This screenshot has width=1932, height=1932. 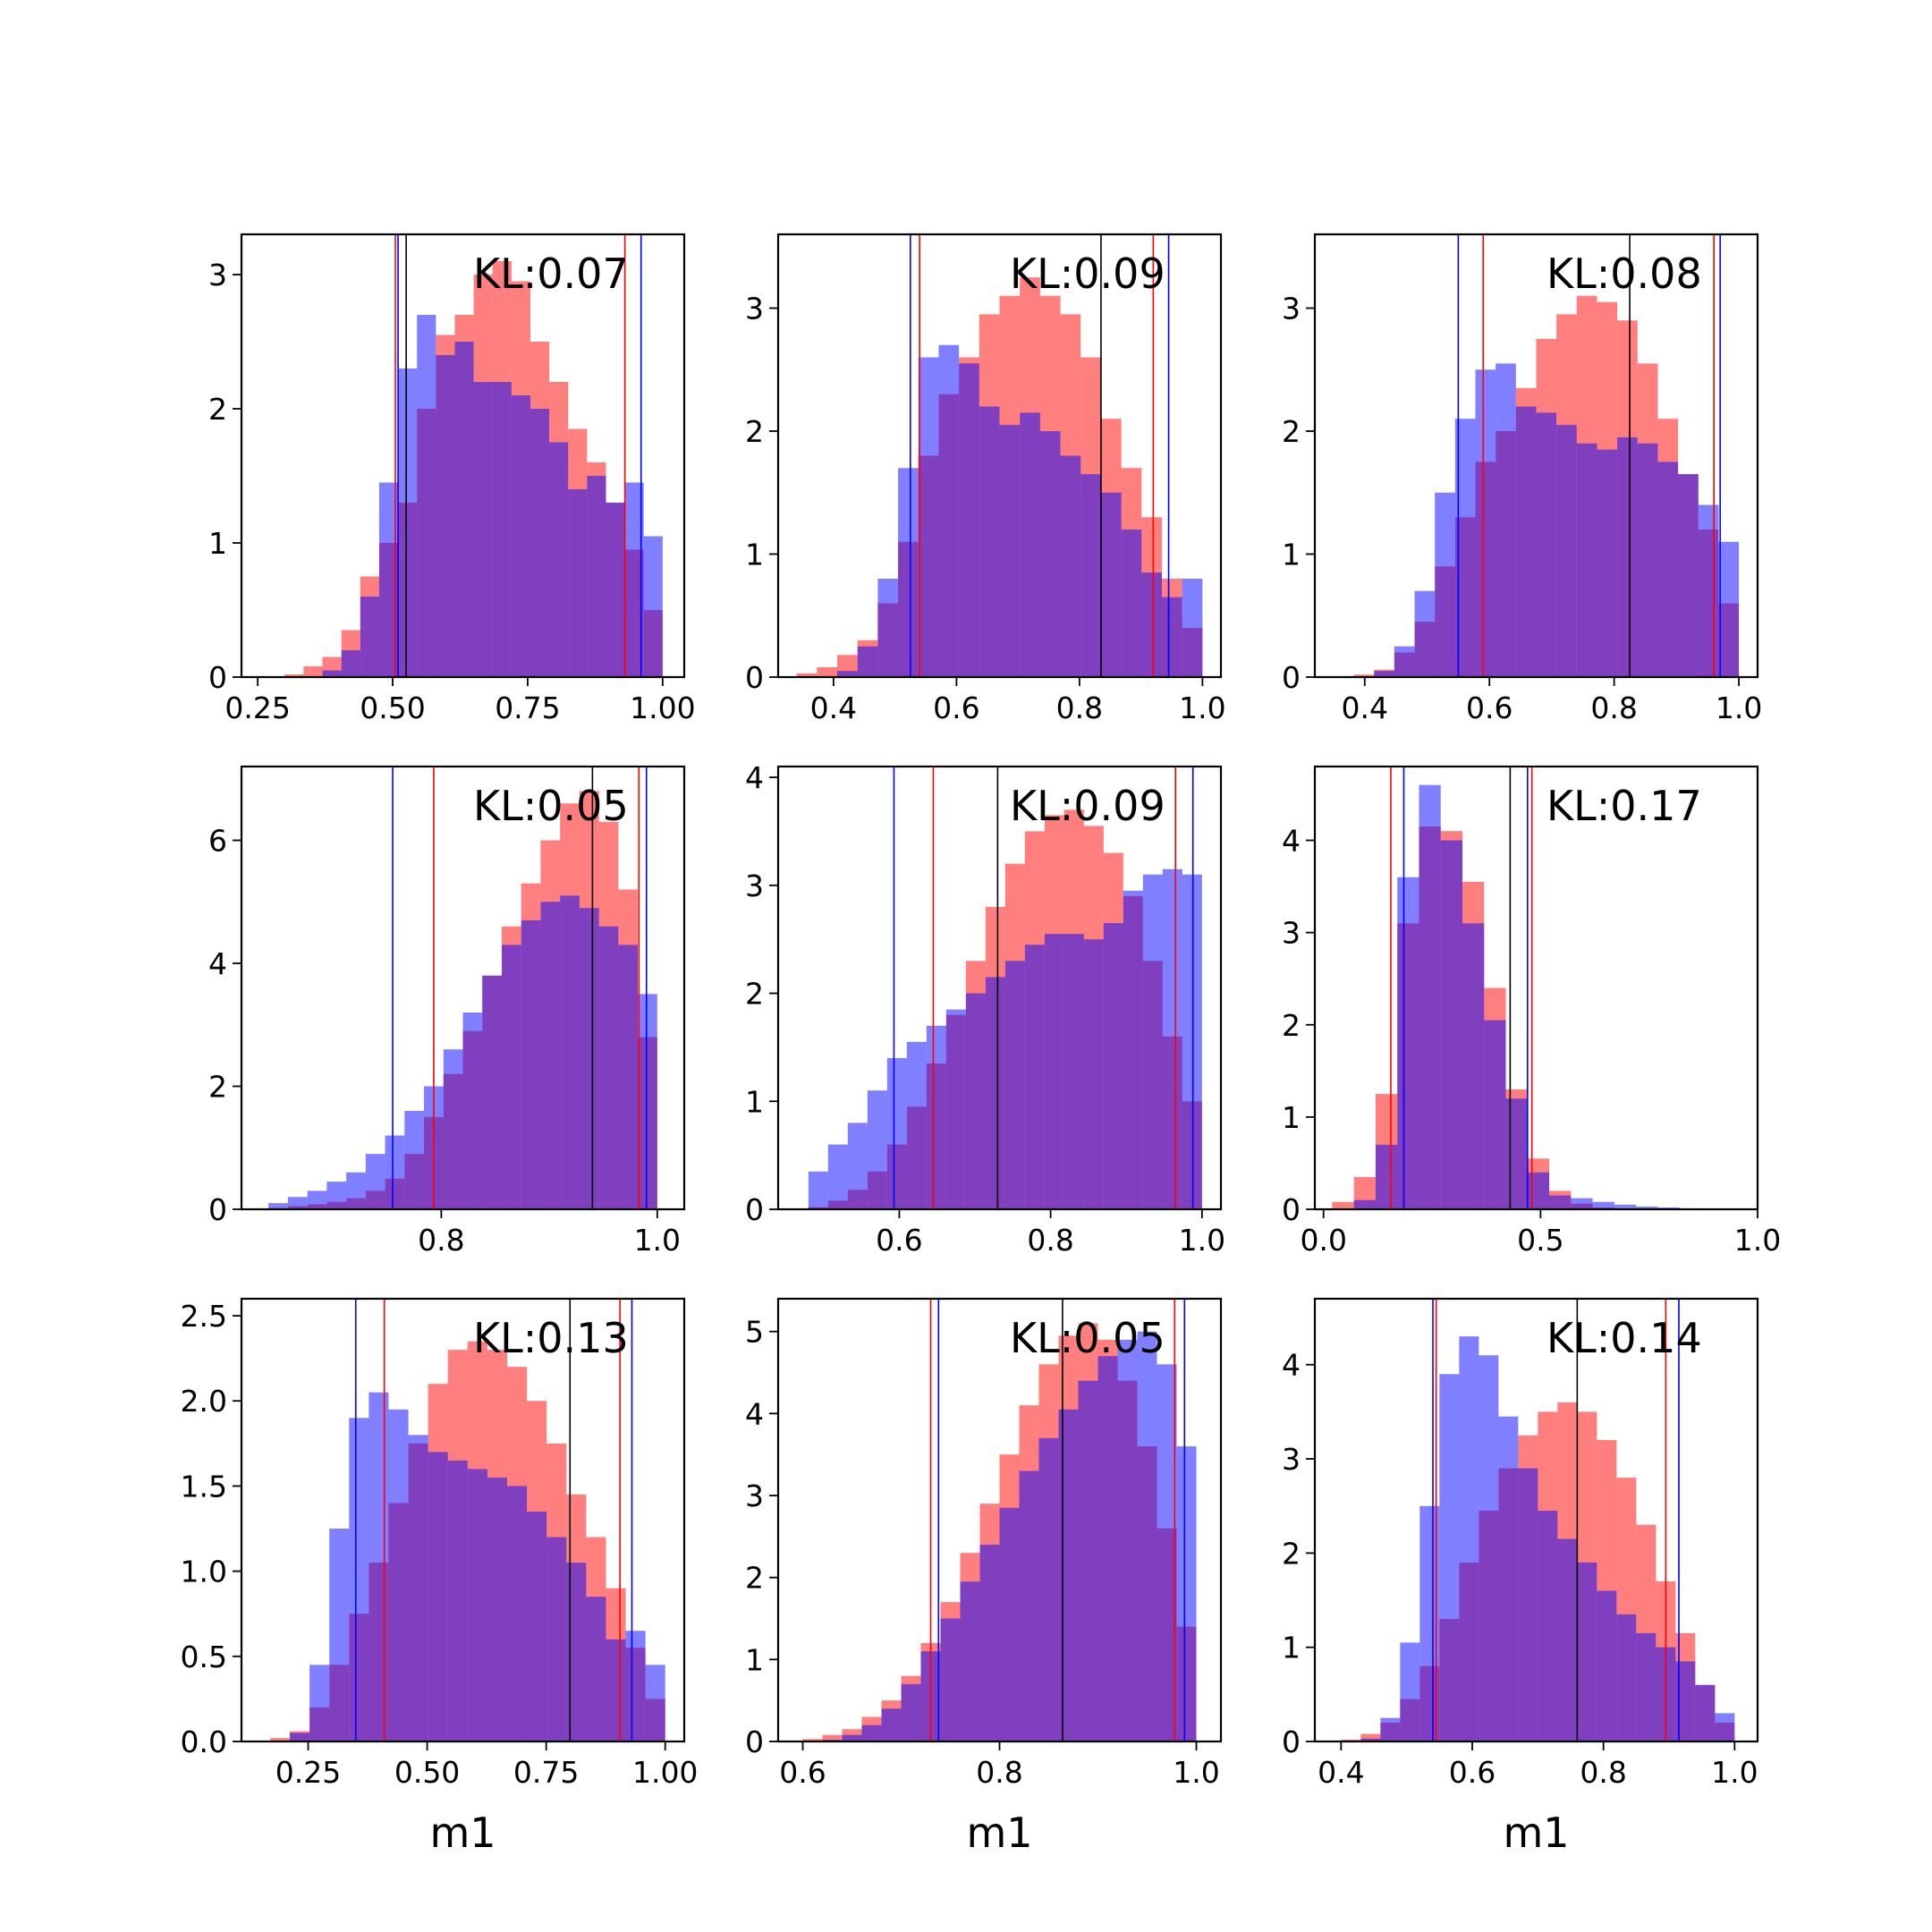 I want to click on kl-annotation: KL:0.14, so click(x=1624, y=1338).